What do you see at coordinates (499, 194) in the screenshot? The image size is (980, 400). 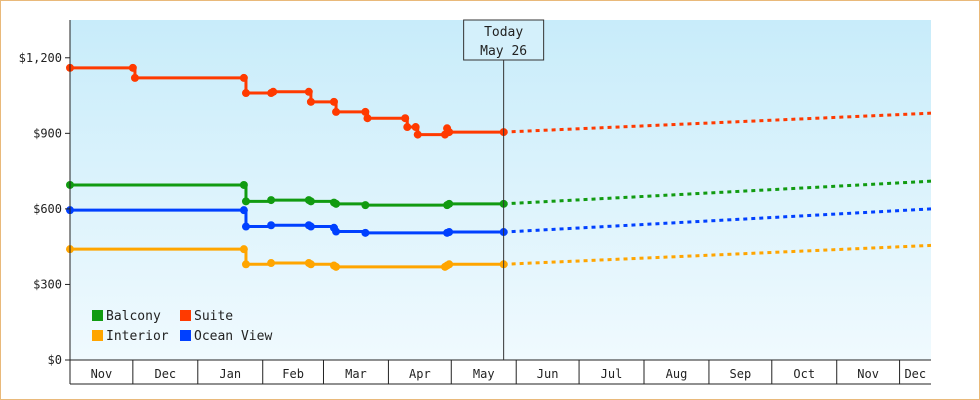 I see `series-balcony` at bounding box center [499, 194].